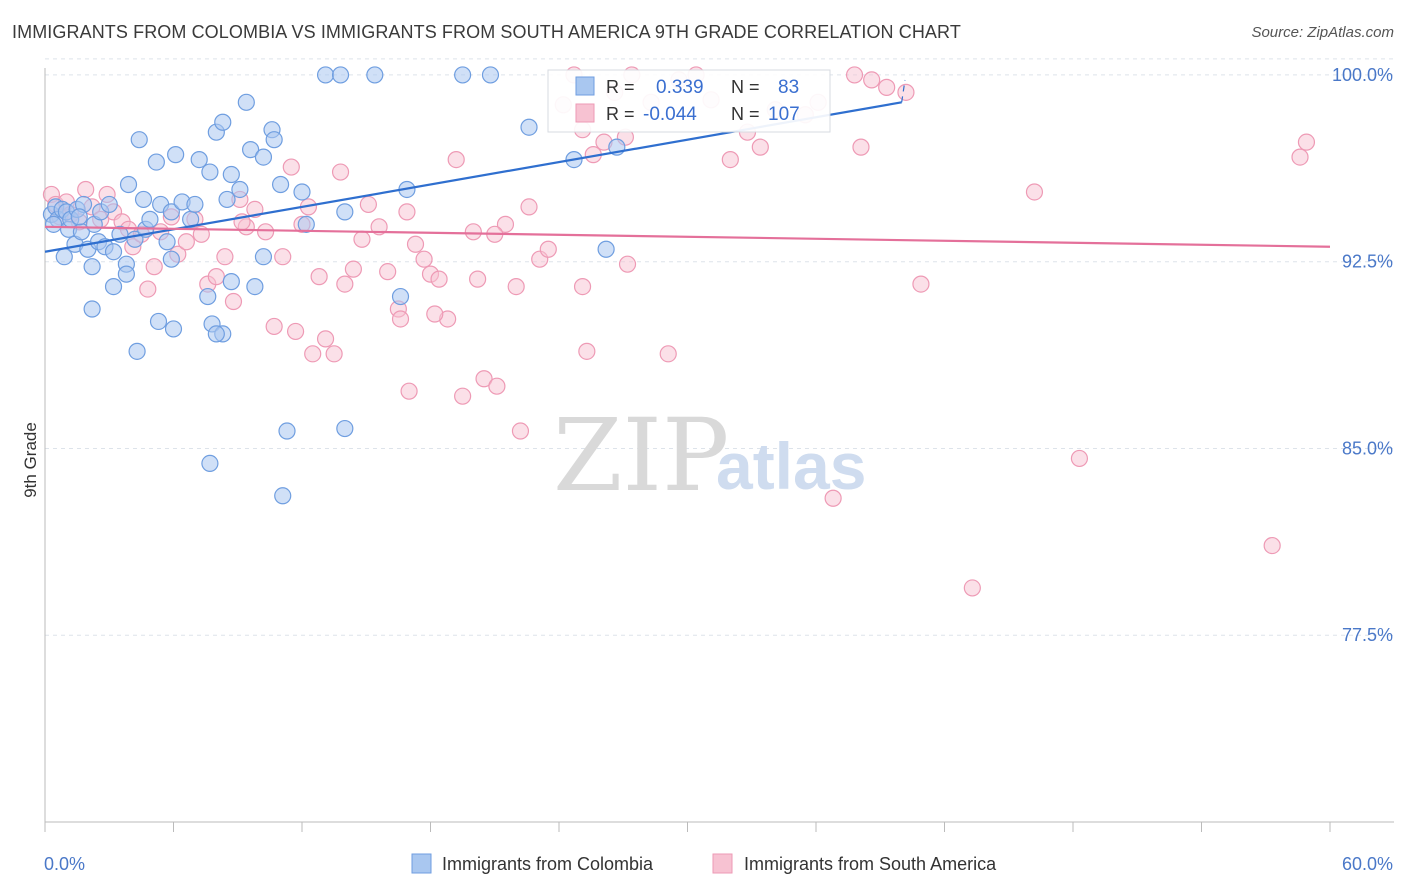 This screenshot has width=1406, height=892. What do you see at coordinates (1362, 75) in the screenshot?
I see `y-tick-label: 100.0%` at bounding box center [1362, 75].